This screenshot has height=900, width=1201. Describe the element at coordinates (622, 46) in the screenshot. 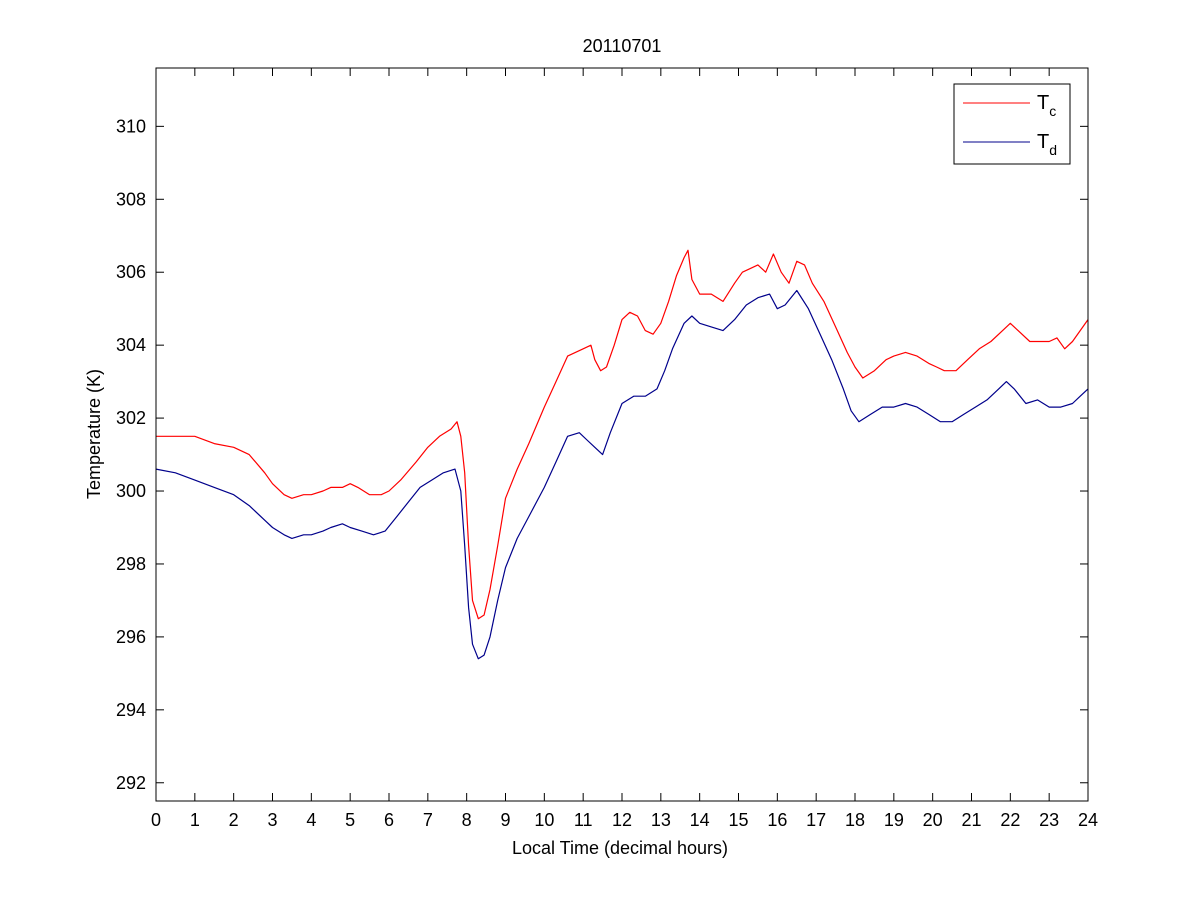

I see `chart-title: 20110701` at that location.